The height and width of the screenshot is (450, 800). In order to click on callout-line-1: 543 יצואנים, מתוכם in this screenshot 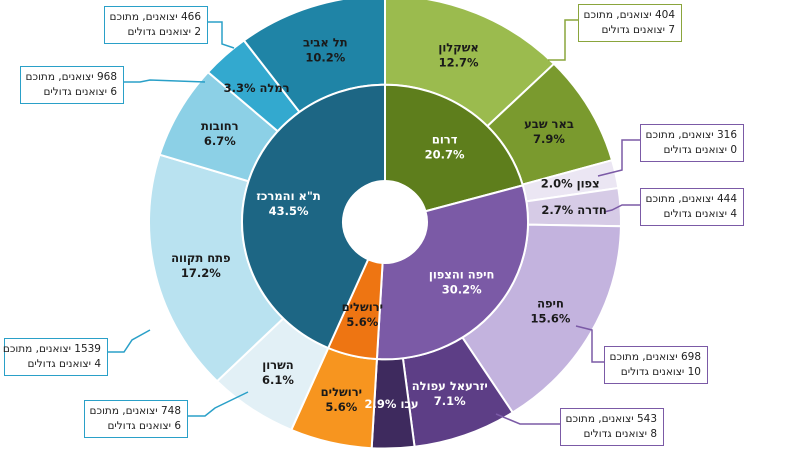, I will do `click(611, 419)`.